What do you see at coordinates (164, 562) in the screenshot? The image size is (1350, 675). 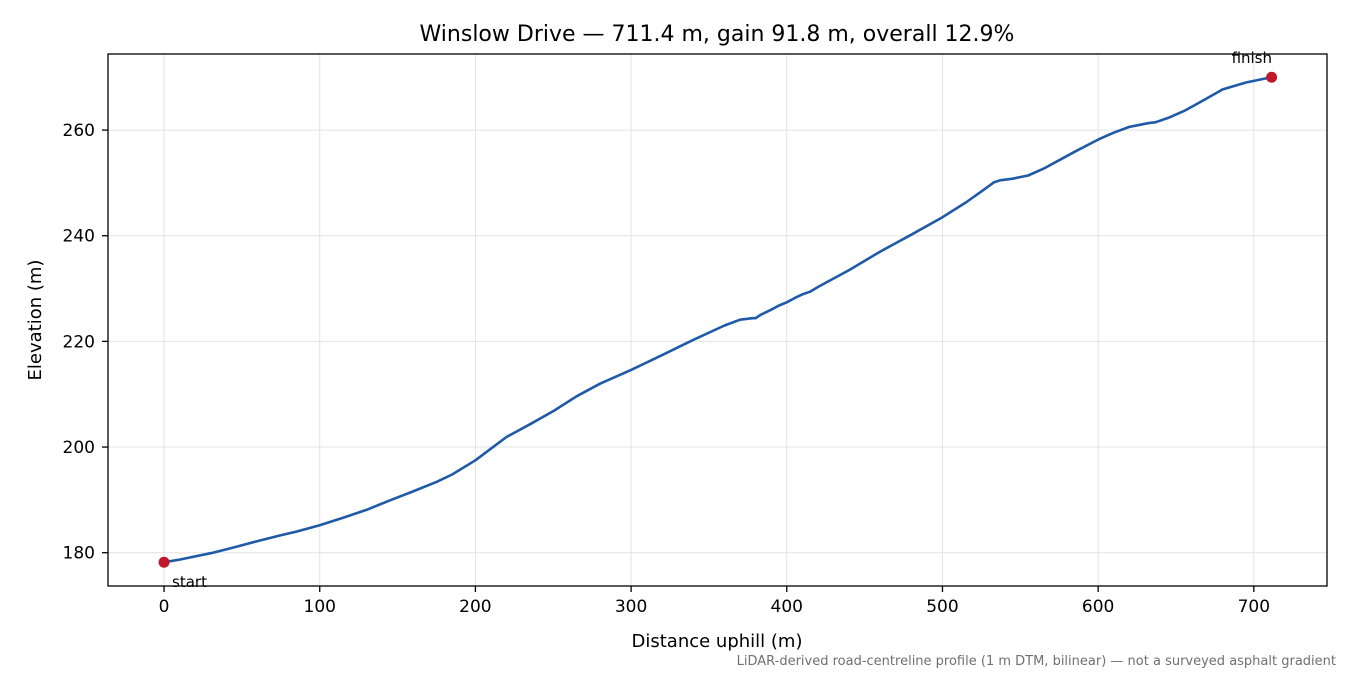 I see `start-marker` at bounding box center [164, 562].